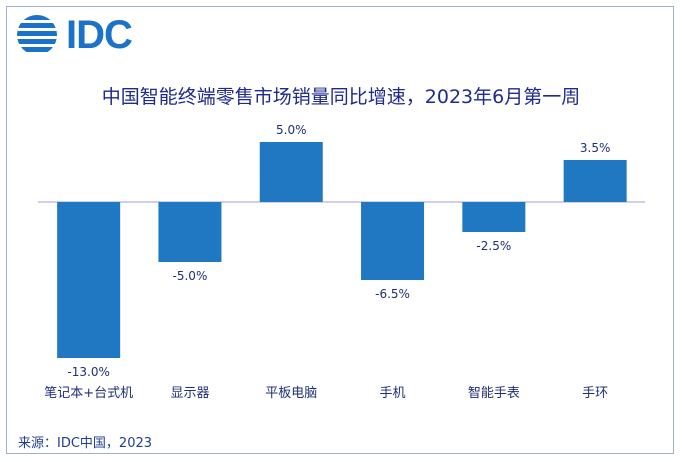 This screenshot has height=462, width=682. What do you see at coordinates (595, 393) in the screenshot?
I see `category-label-6: 手环` at bounding box center [595, 393].